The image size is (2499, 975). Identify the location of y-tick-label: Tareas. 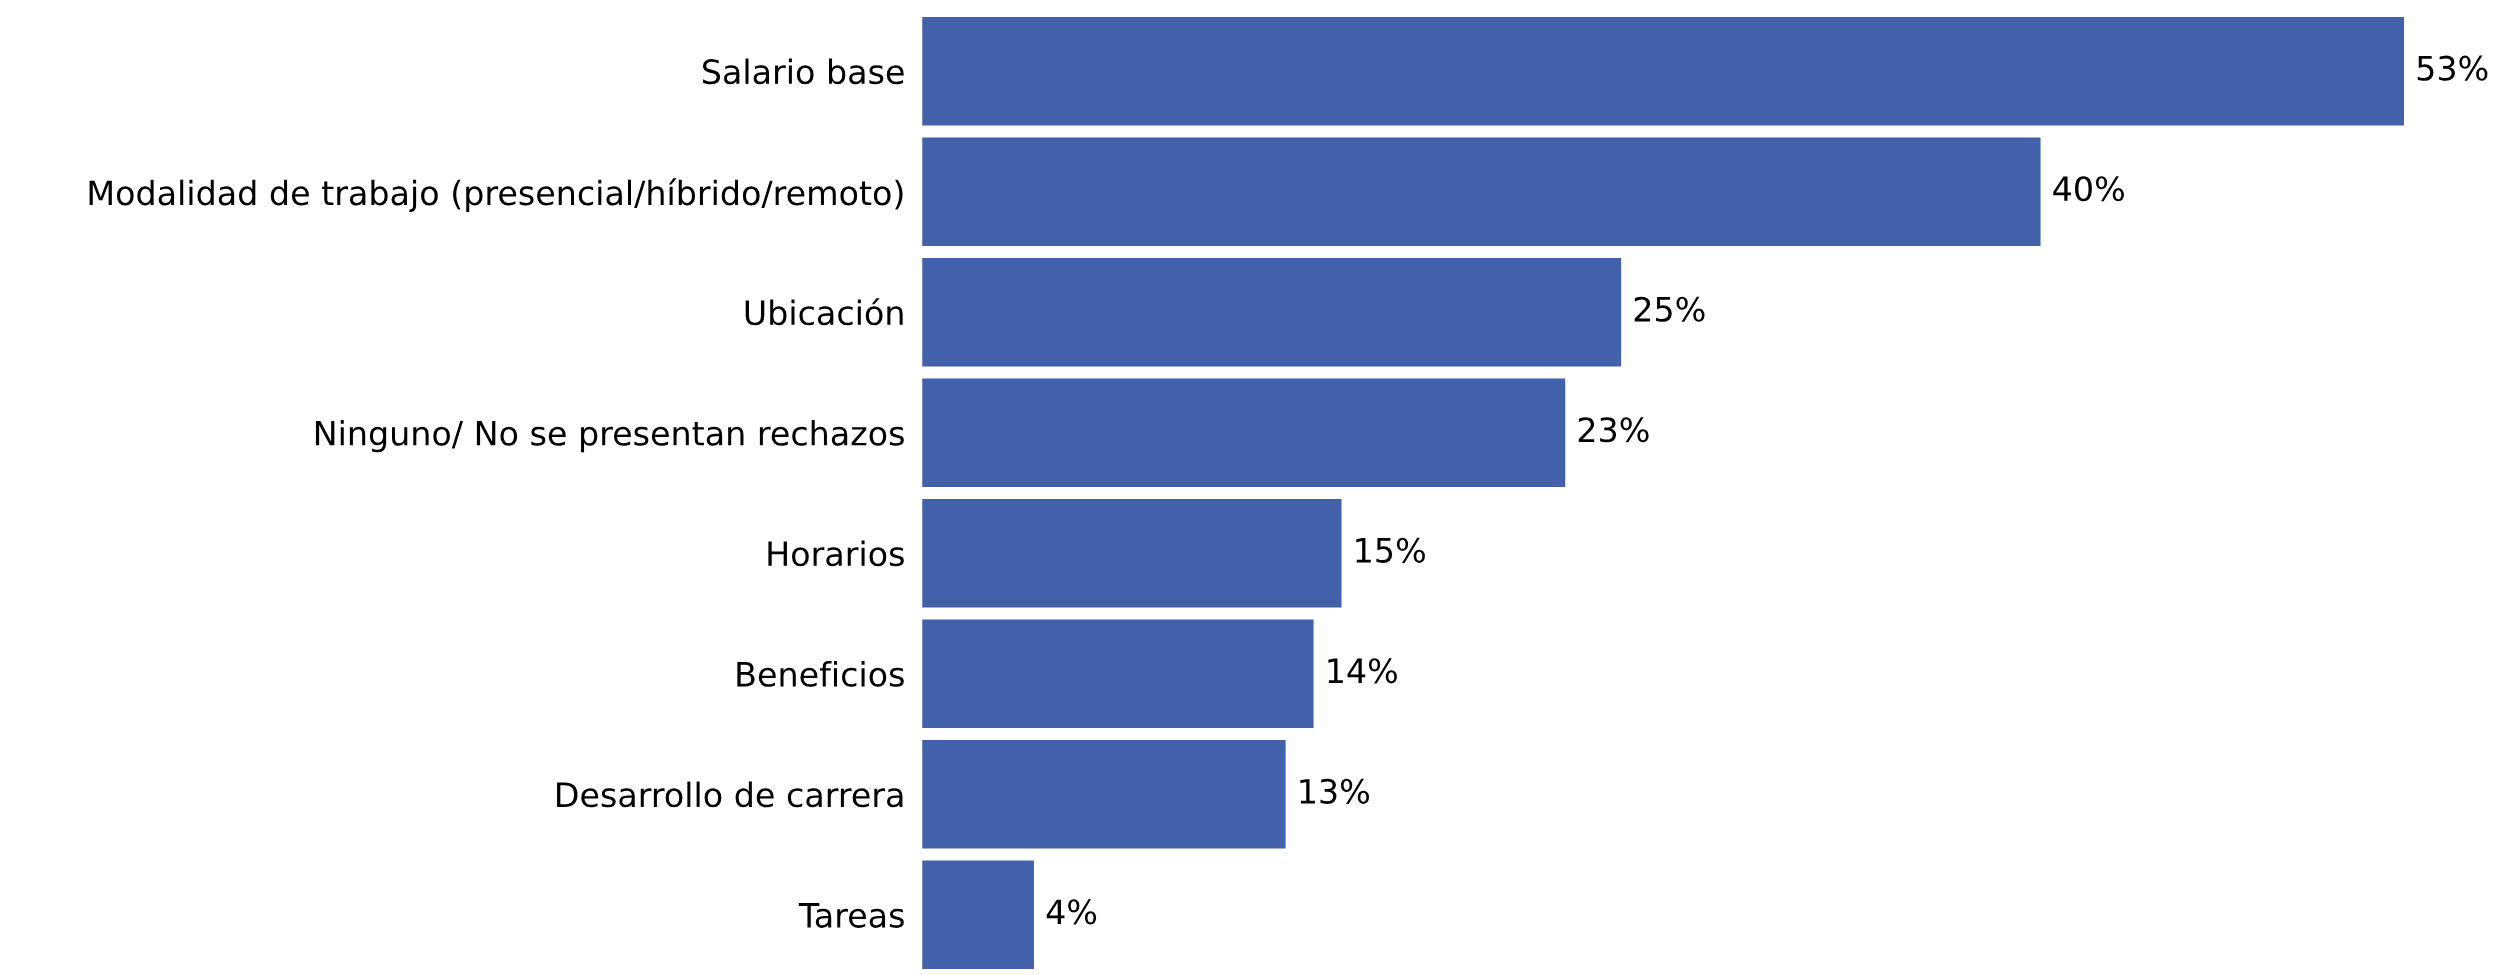
(851, 915).